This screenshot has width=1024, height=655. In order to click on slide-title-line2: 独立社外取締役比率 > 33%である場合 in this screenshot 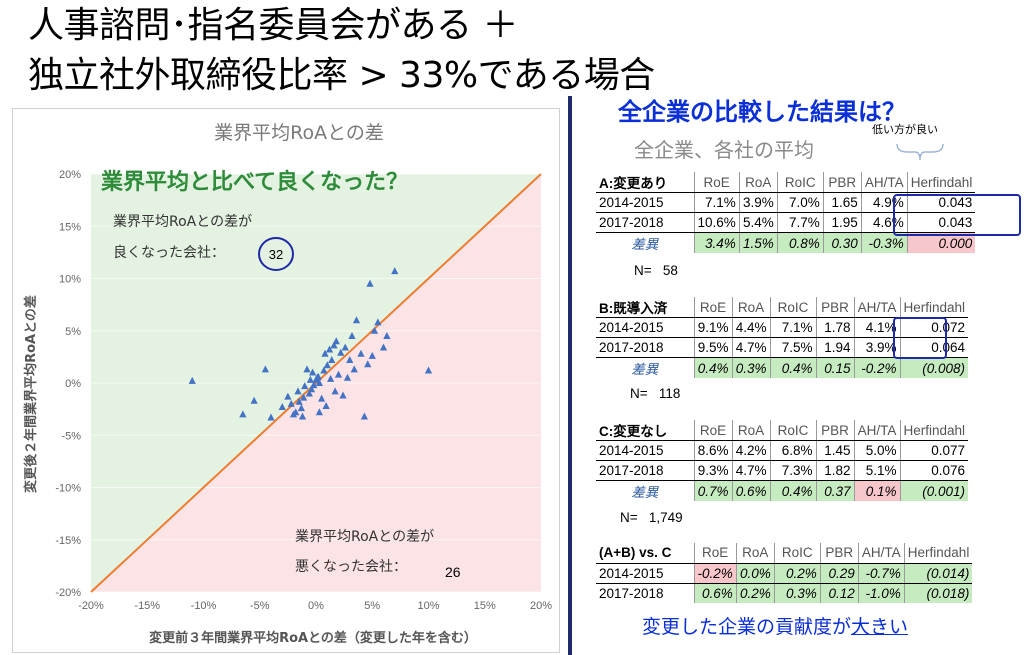, I will do `click(341, 75)`.